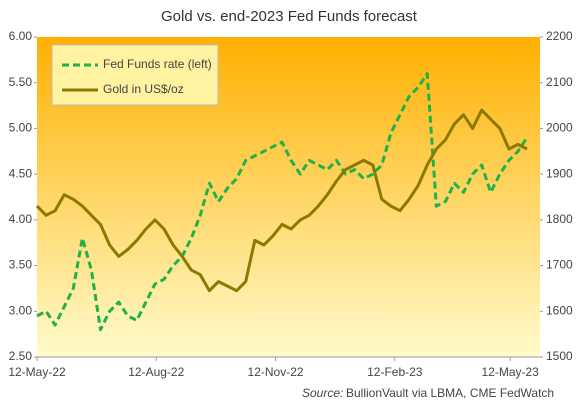 The image size is (578, 405). What do you see at coordinates (21, 173) in the screenshot?
I see `y-tick-label: 4.50` at bounding box center [21, 173].